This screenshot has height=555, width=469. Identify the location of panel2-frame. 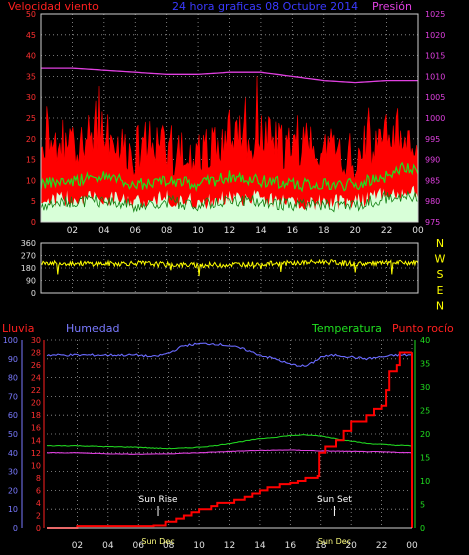
(229, 268).